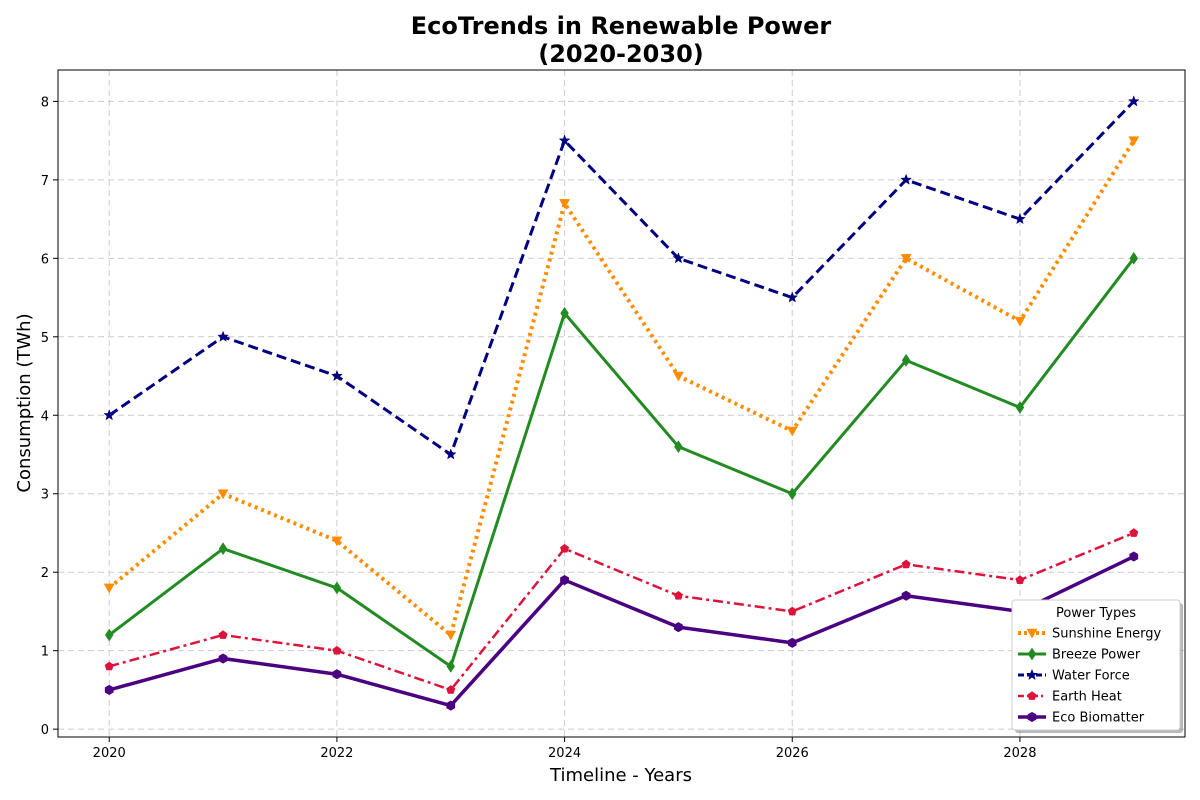  What do you see at coordinates (1096, 613) in the screenshot?
I see `legend-title: Power Types` at bounding box center [1096, 613].